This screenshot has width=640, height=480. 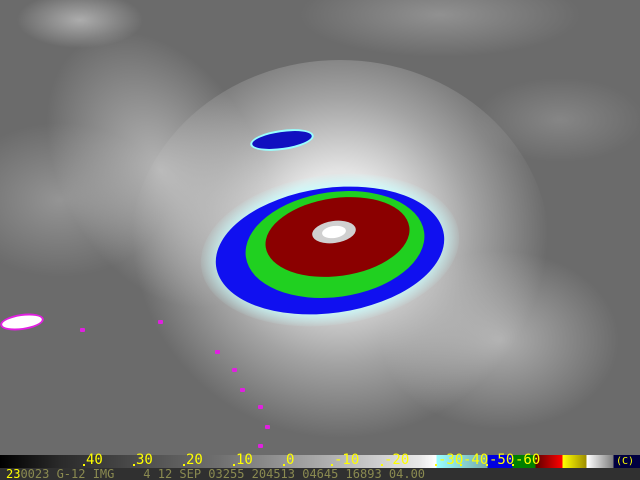 What do you see at coordinates (288, 460) in the screenshot?
I see `colorbar-label: 0` at bounding box center [288, 460].